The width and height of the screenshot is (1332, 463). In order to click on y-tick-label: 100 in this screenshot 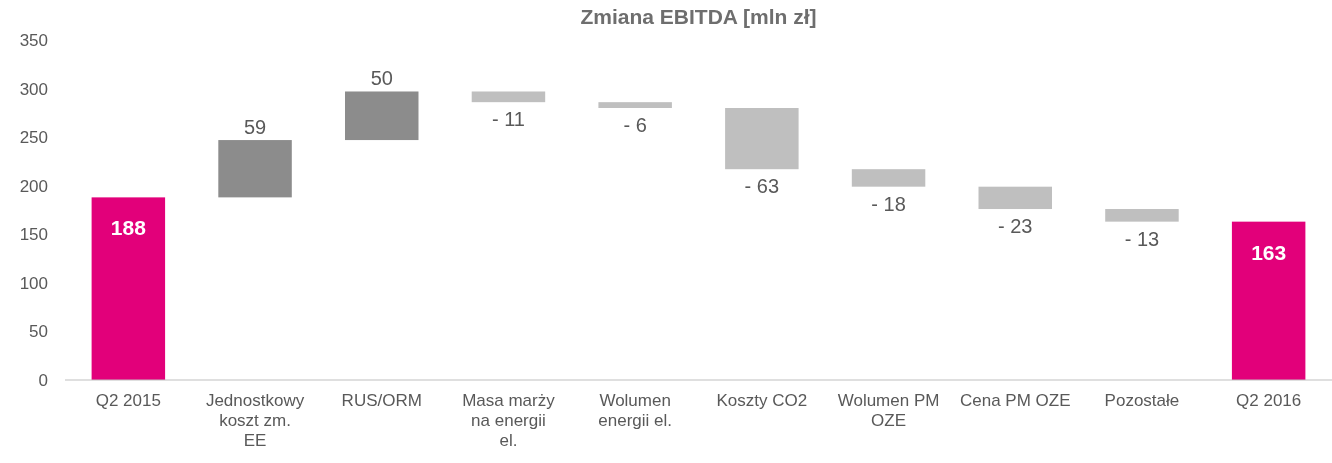, I will do `click(33, 283)`.